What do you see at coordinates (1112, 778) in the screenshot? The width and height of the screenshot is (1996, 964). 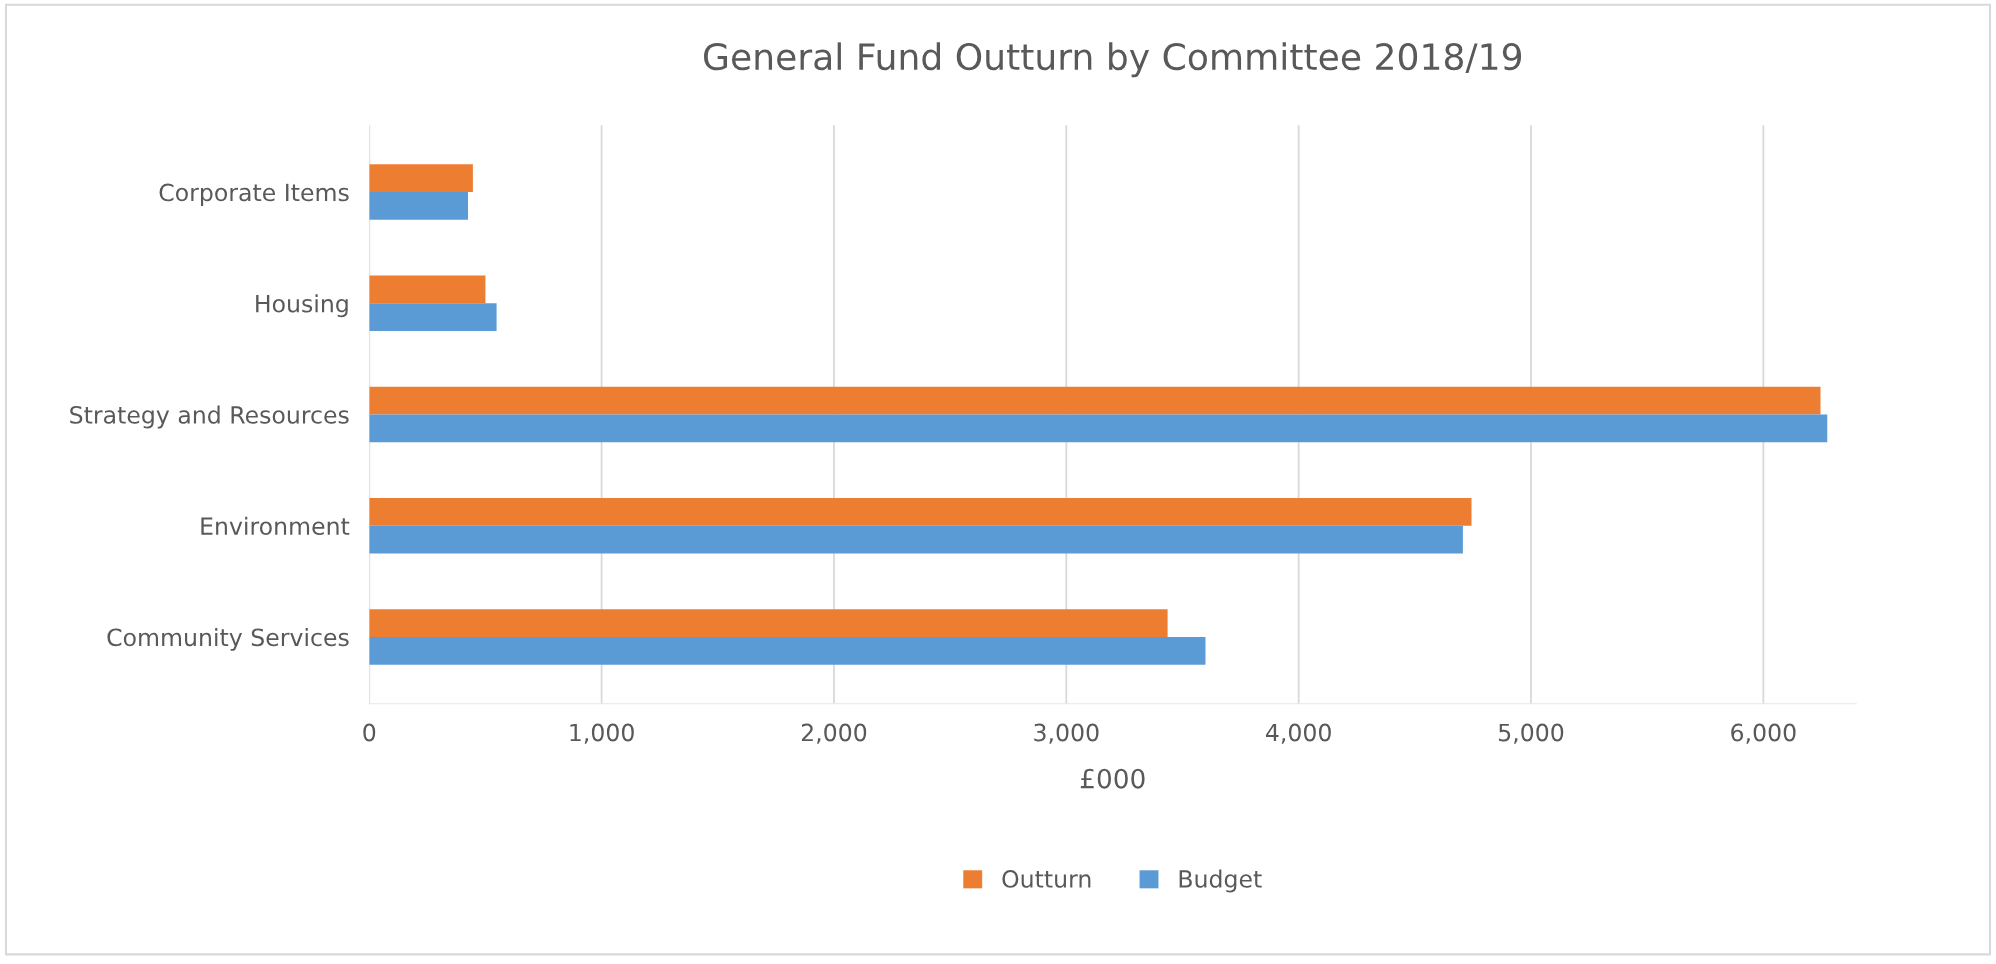 I see `x-axis-title: £000` at bounding box center [1112, 778].